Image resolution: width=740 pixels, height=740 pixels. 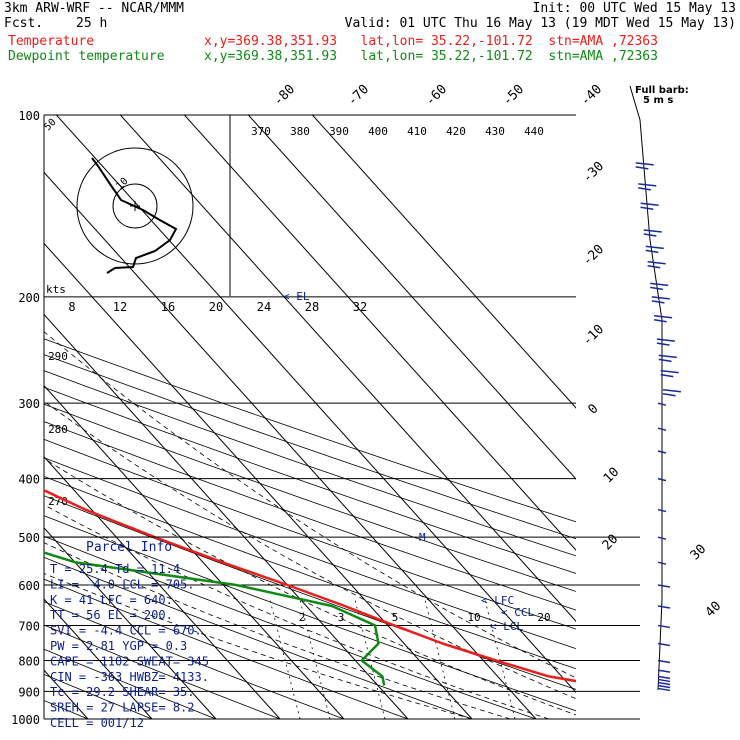 What do you see at coordinates (216, 307) in the screenshot?
I see `speed-label: 20` at bounding box center [216, 307].